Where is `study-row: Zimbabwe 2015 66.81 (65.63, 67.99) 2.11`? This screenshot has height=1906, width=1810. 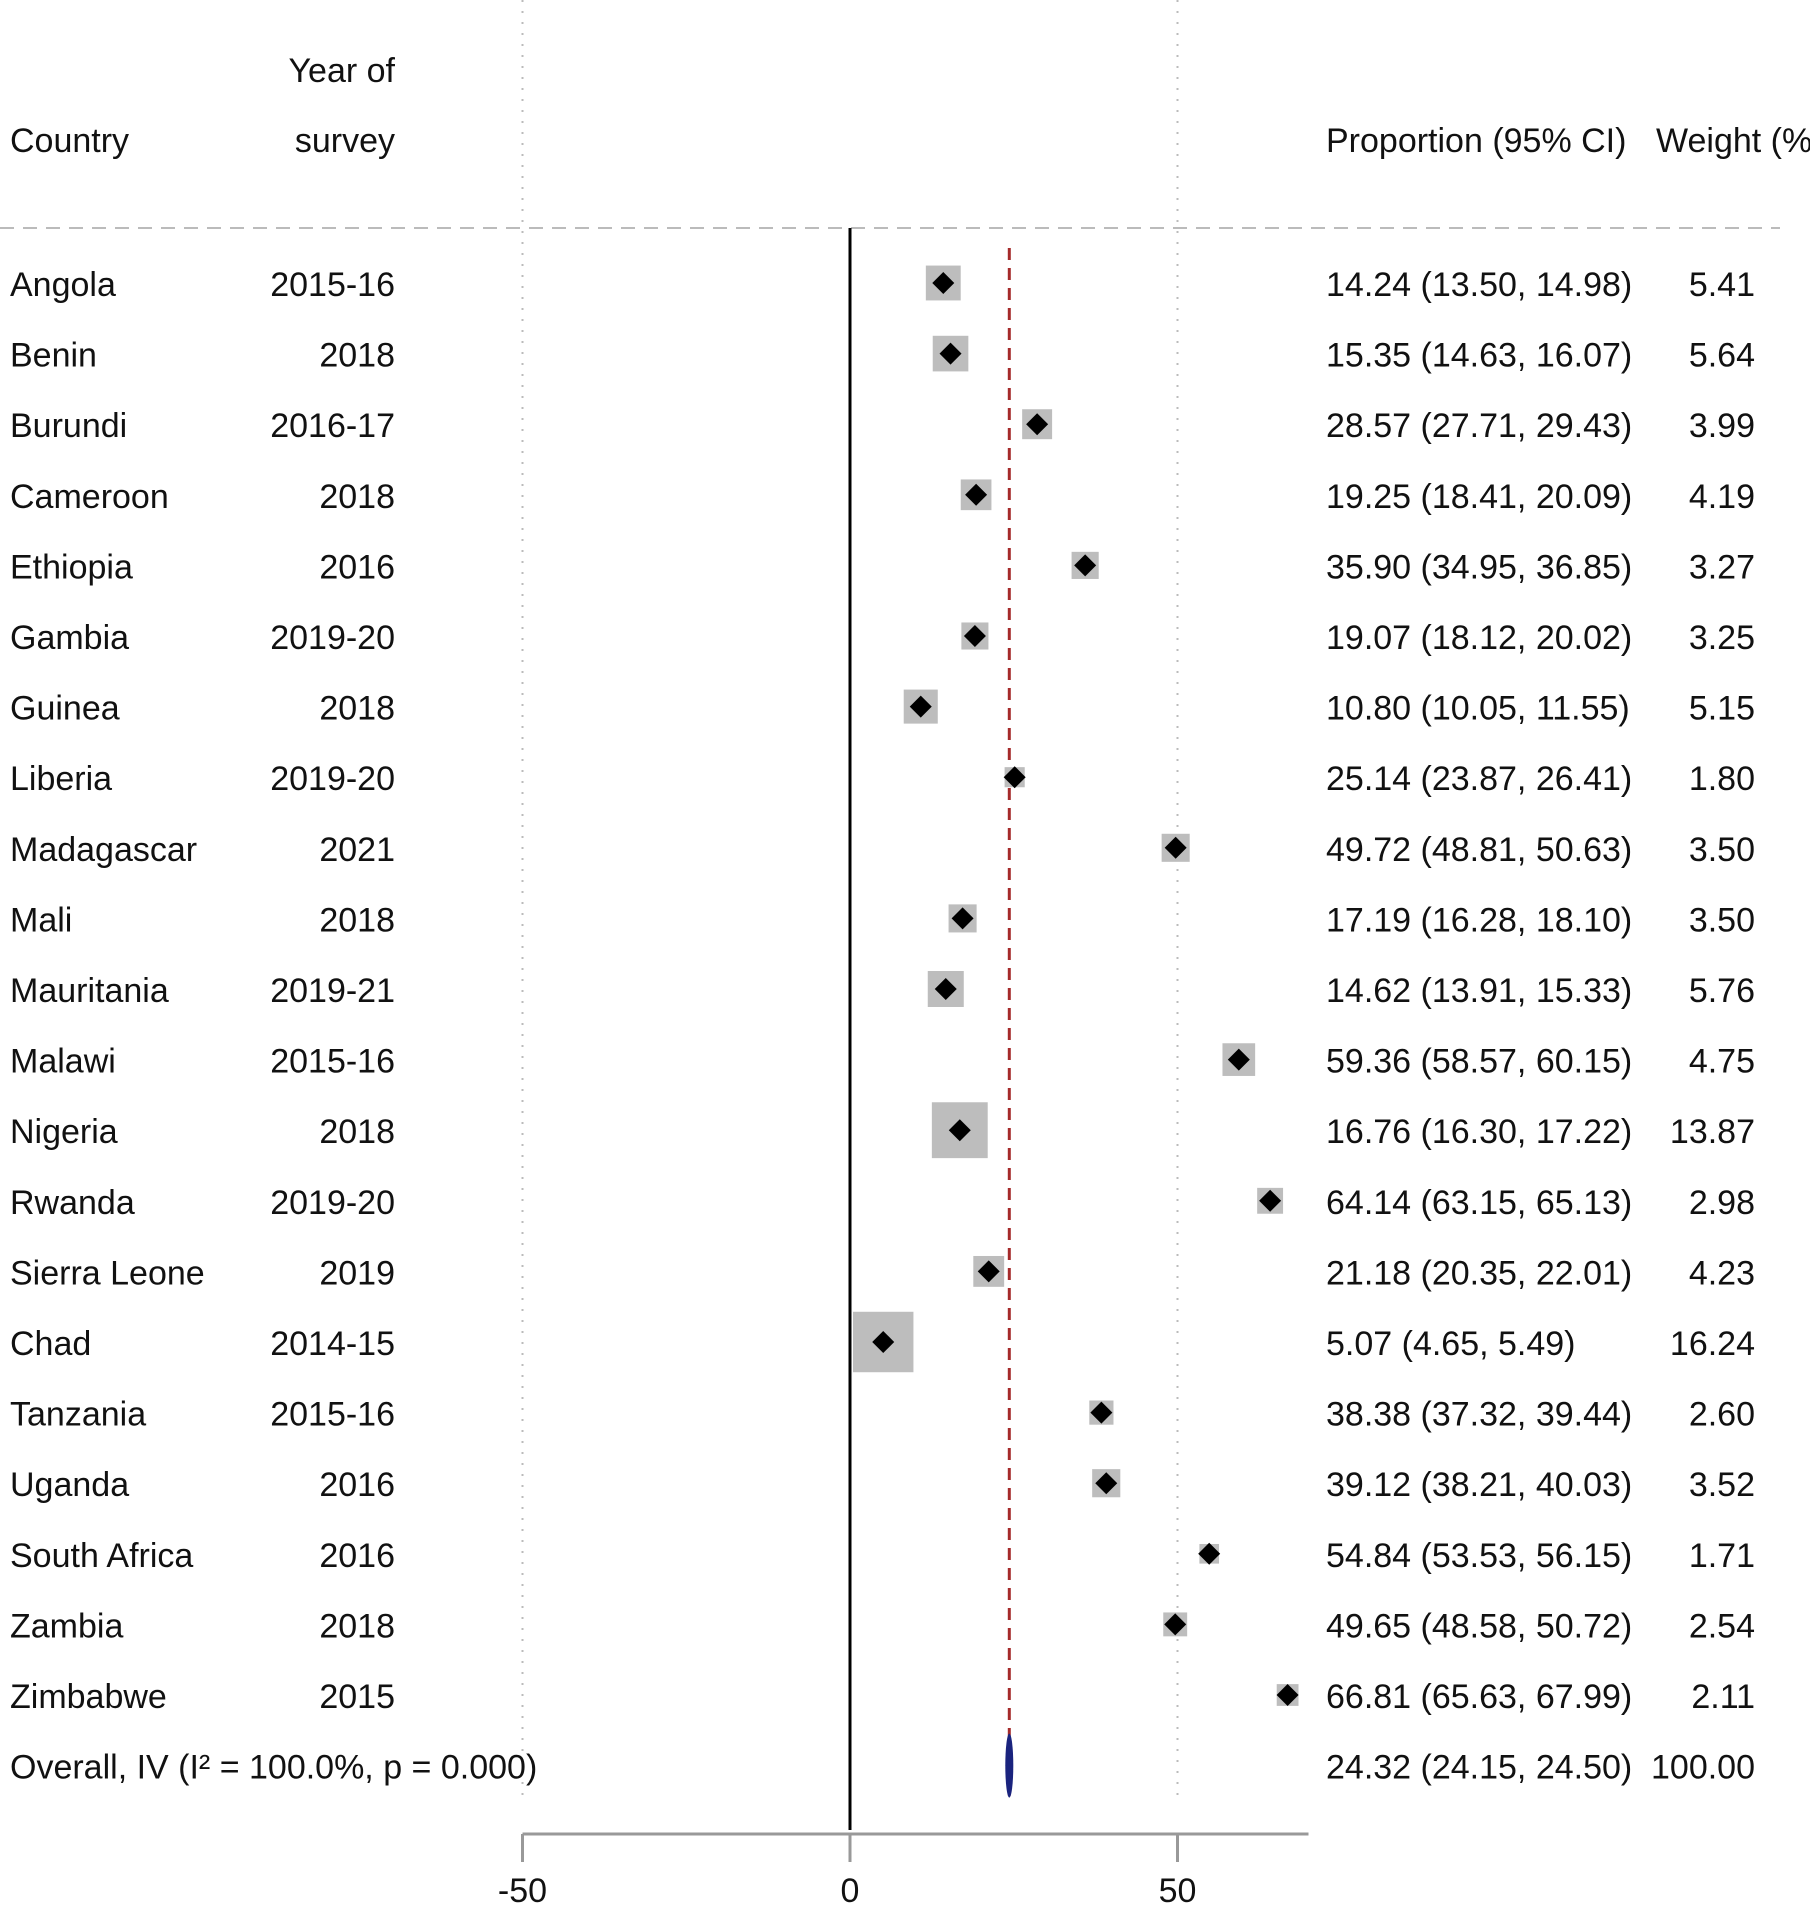
study-row: Zimbabwe 2015 66.81 (65.63, 67.99) 2.11 is located at coordinates (882, 1697).